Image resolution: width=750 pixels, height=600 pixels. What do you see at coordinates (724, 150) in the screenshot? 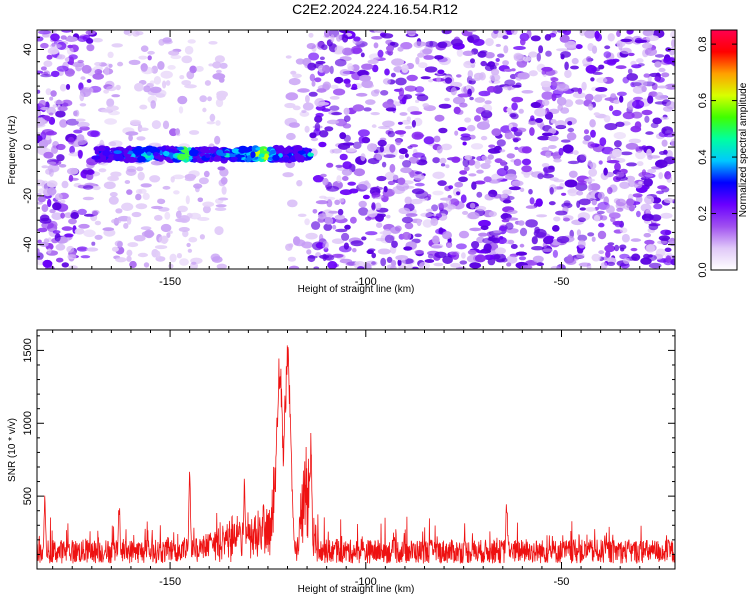
I see `colorbar-strip` at bounding box center [724, 150].